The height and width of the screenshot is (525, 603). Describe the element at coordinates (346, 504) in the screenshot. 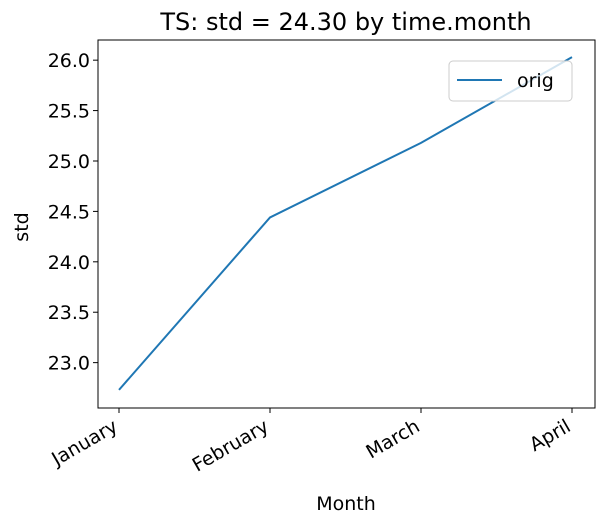

I see `x-axis-title: Month` at that location.